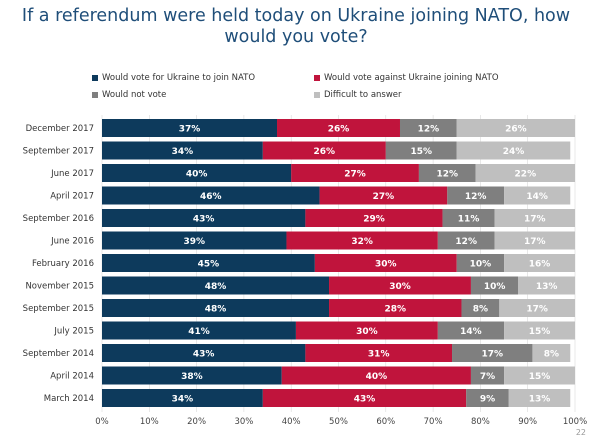 The image size is (592, 440). Describe the element at coordinates (73, 332) in the screenshot. I see `category-label: July 2015` at that location.